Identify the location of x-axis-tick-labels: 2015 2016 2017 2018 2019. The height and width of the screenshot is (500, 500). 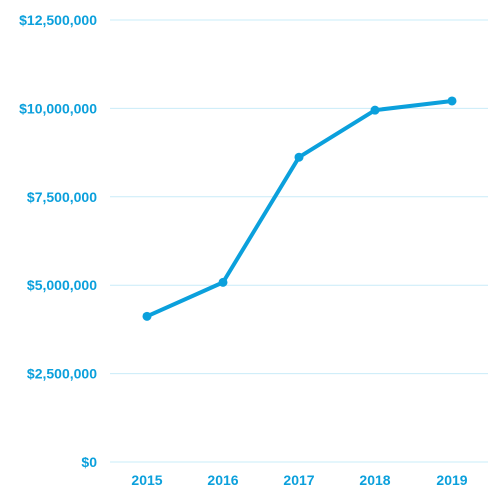
(299, 480).